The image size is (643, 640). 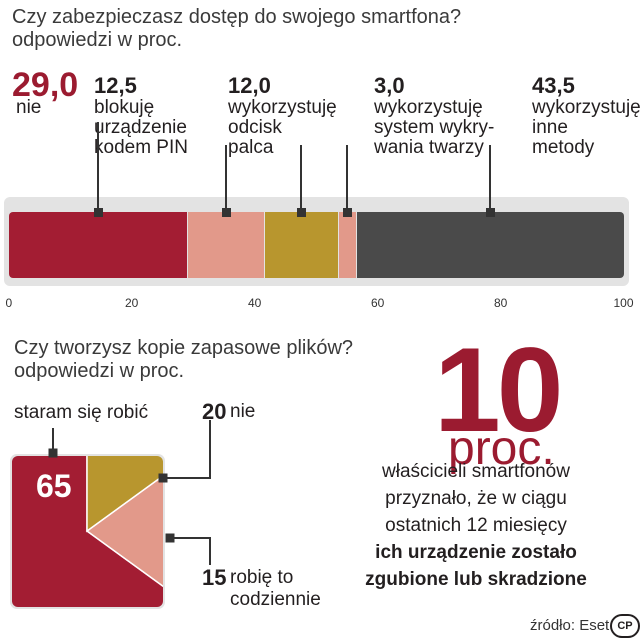 What do you see at coordinates (501, 448) in the screenshot?
I see `stat-unit: proc.` at bounding box center [501, 448].